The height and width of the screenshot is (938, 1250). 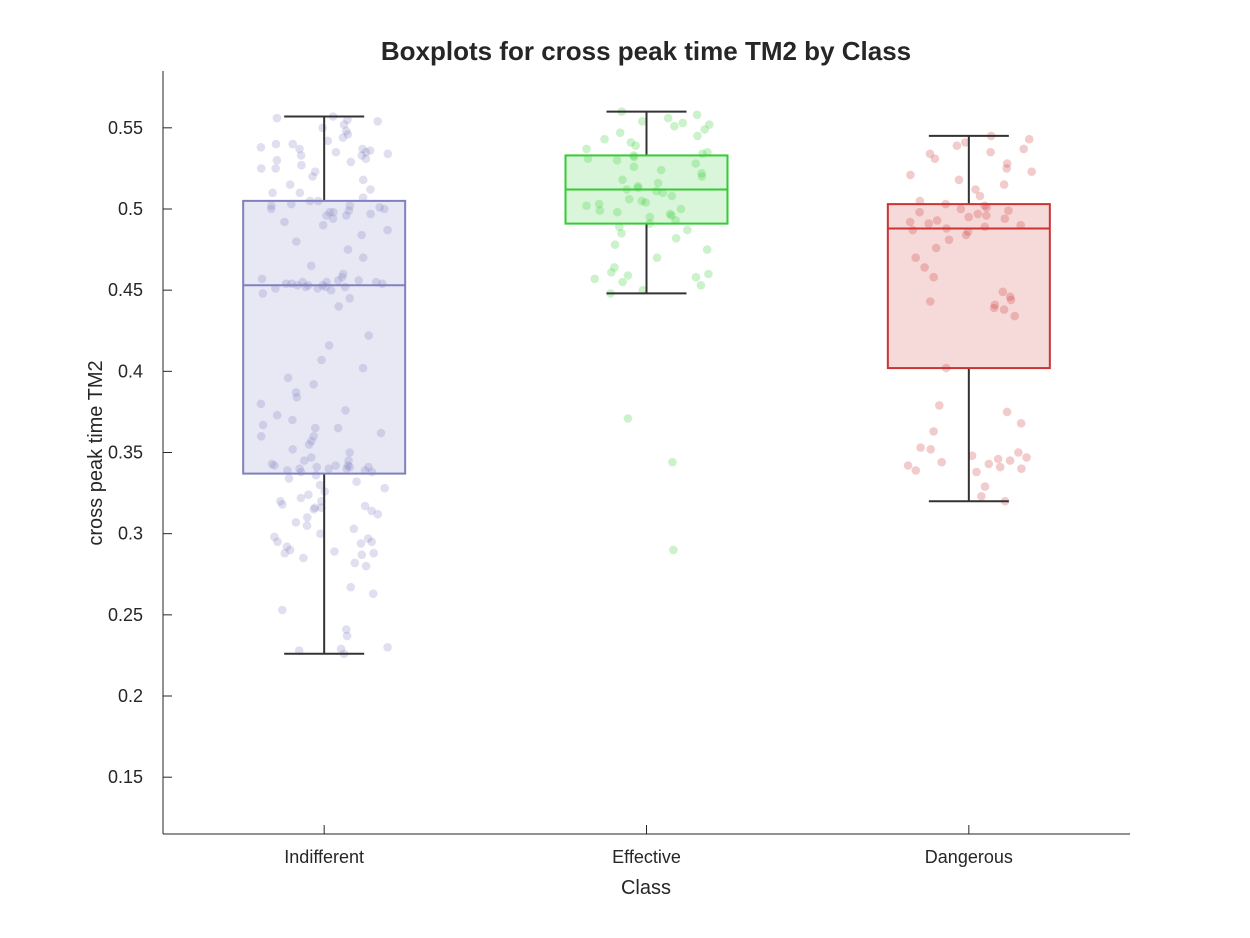 I want to click on y-tick-label: 0.5, so click(x=130, y=209).